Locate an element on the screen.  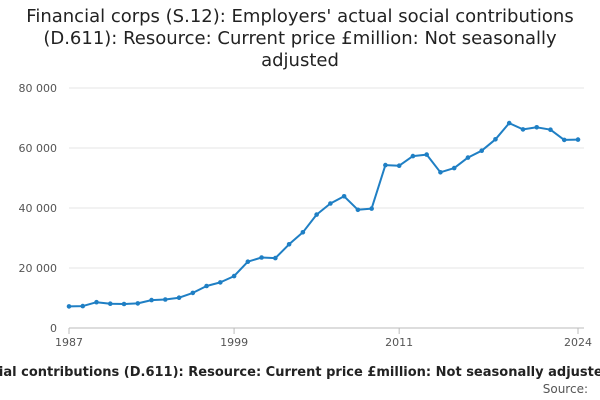
y-tick-label: 40 000 is located at coordinates (38, 208).